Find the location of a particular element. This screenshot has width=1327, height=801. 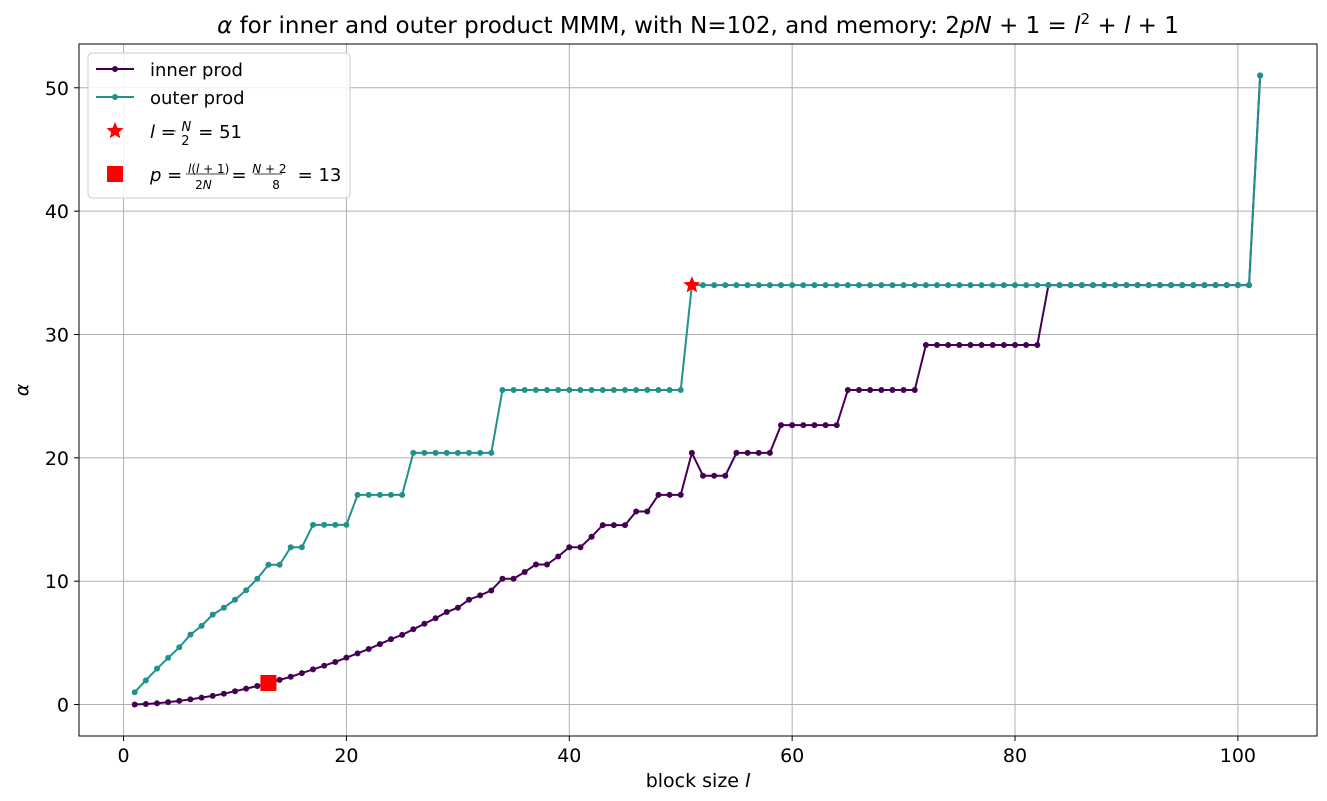

legend-item-outer-prod: outer prod is located at coordinates (170, 98).